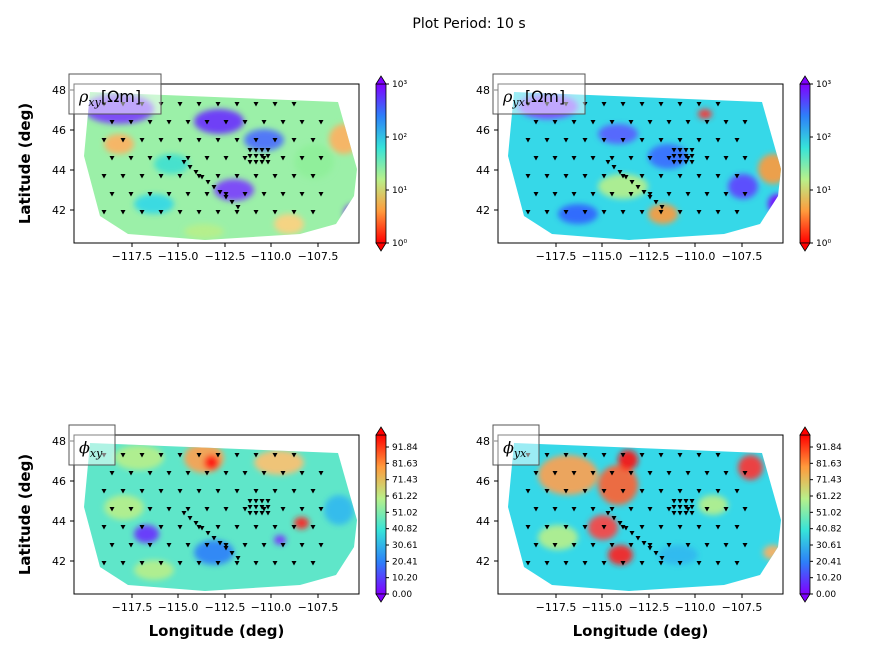 This screenshot has height=664, width=874. I want to click on ytick-label: 44, so click(59, 170).